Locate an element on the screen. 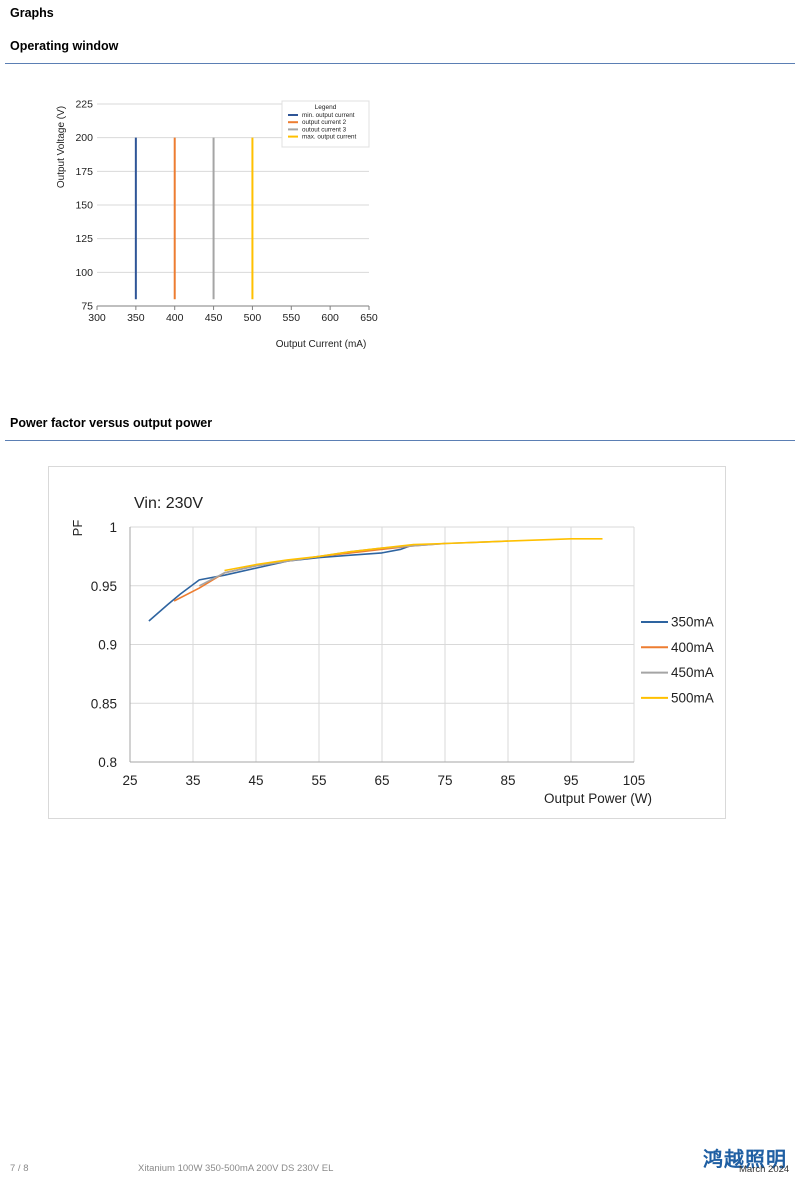 This screenshot has width=800, height=1177. y-tick-label: 150 is located at coordinates (84, 206).